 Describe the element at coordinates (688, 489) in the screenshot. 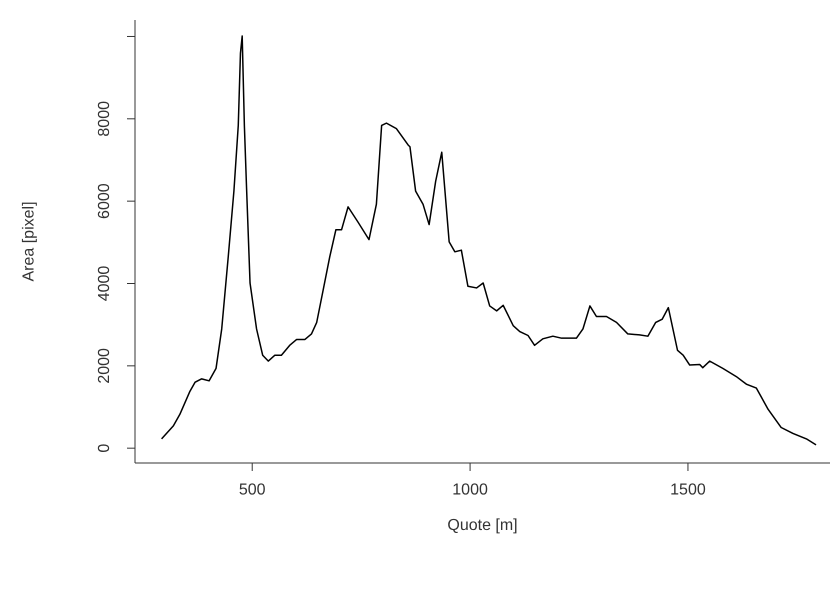

I see `x-tick-label: 1500` at that location.